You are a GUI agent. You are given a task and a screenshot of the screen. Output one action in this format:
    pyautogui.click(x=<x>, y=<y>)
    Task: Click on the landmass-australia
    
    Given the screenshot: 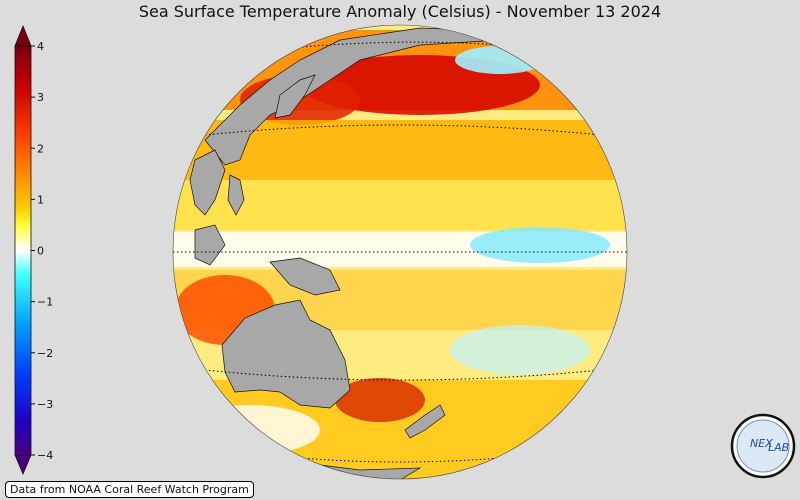 What is the action you would take?
    pyautogui.click(x=286, y=354)
    